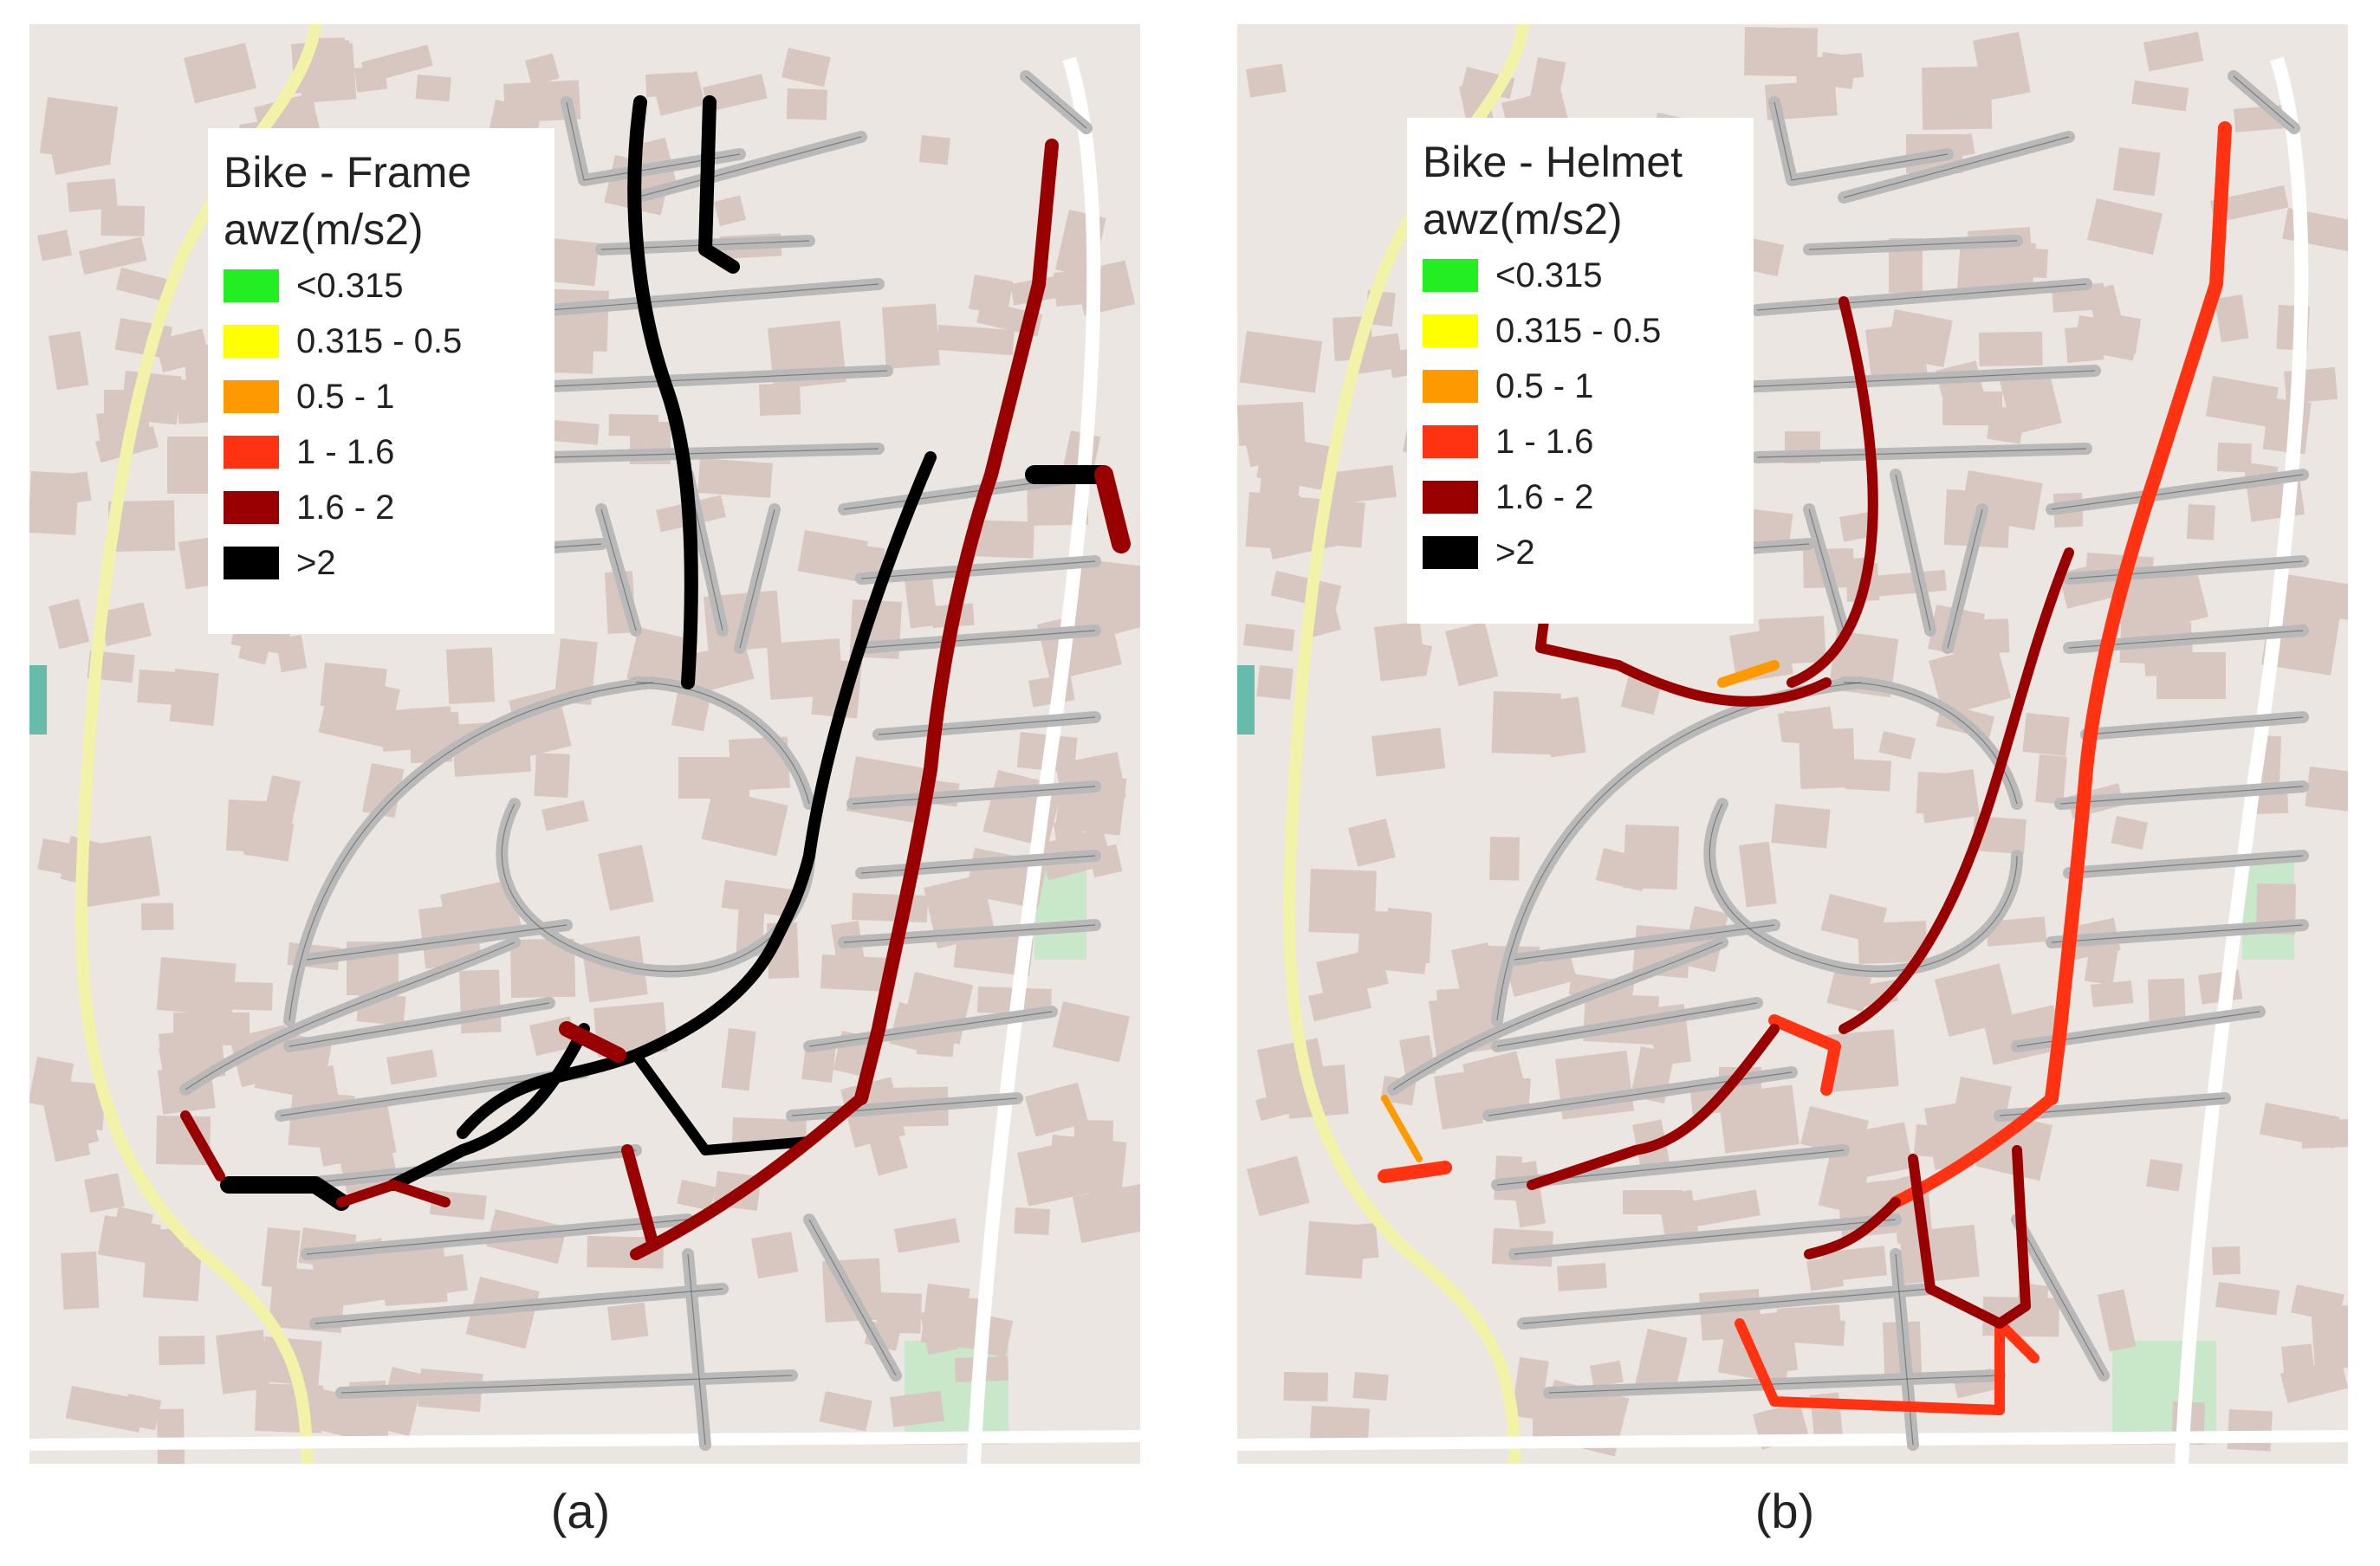  I want to click on legend-item: <0.315, so click(1579, 275).